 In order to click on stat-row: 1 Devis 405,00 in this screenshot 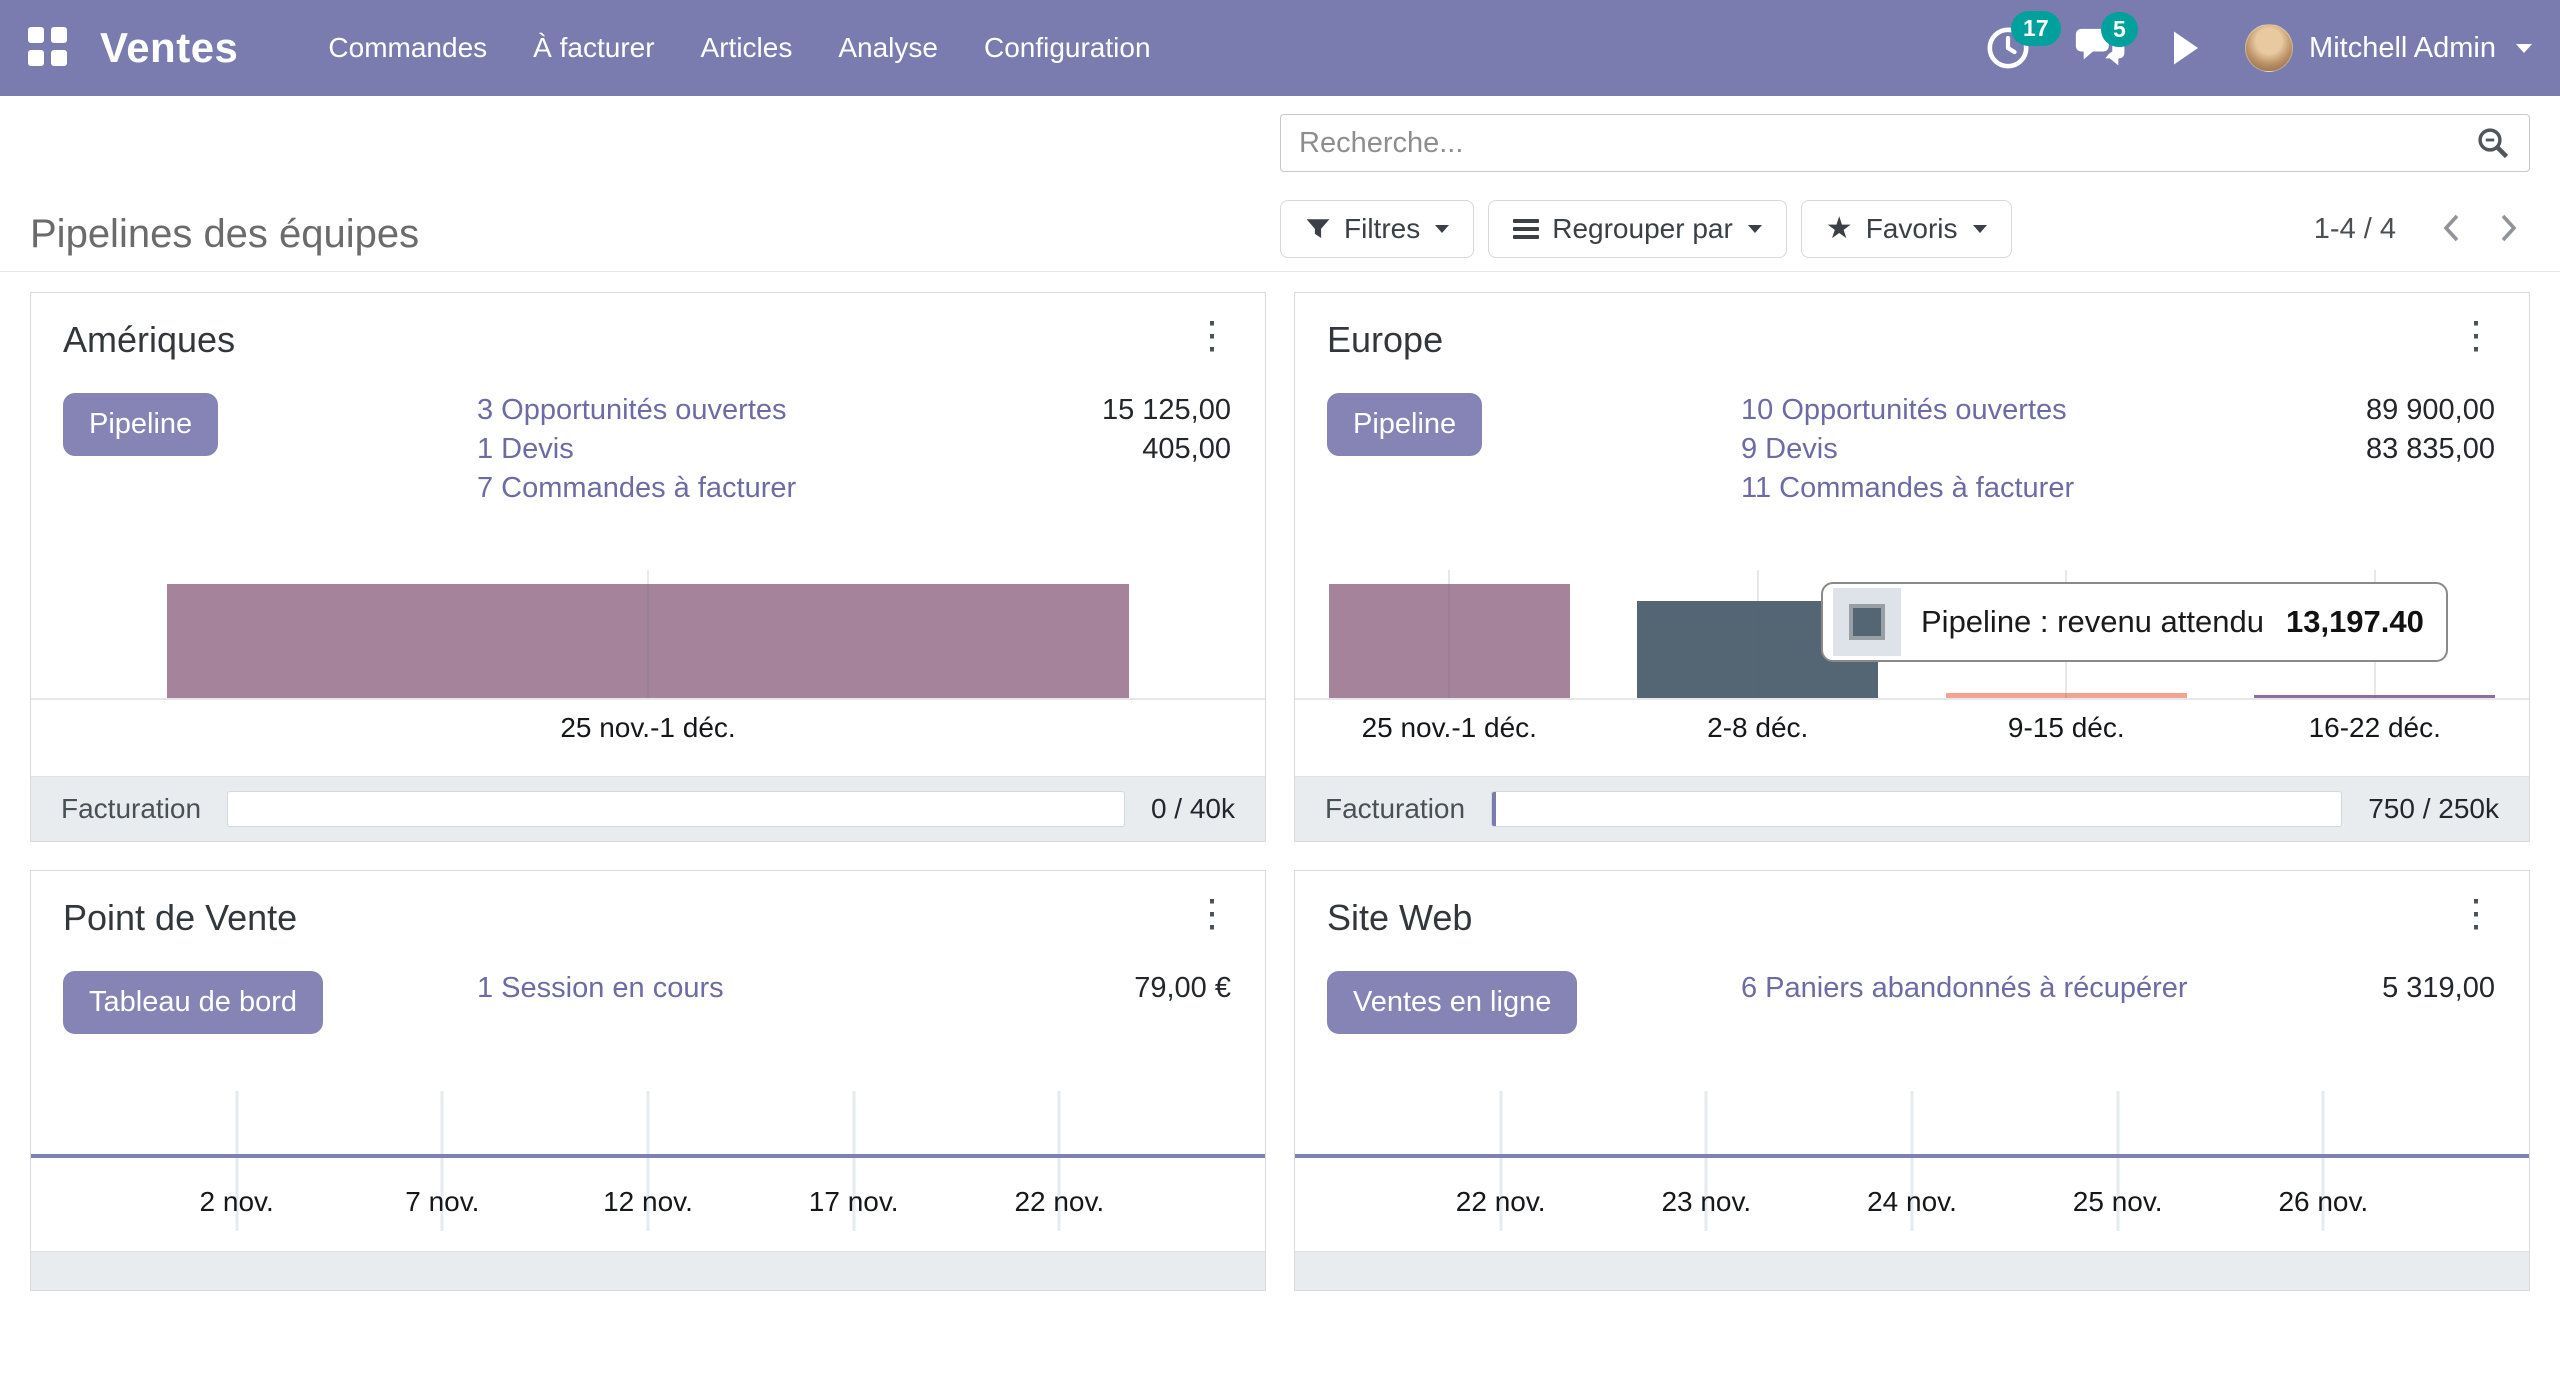, I will do `click(854, 449)`.